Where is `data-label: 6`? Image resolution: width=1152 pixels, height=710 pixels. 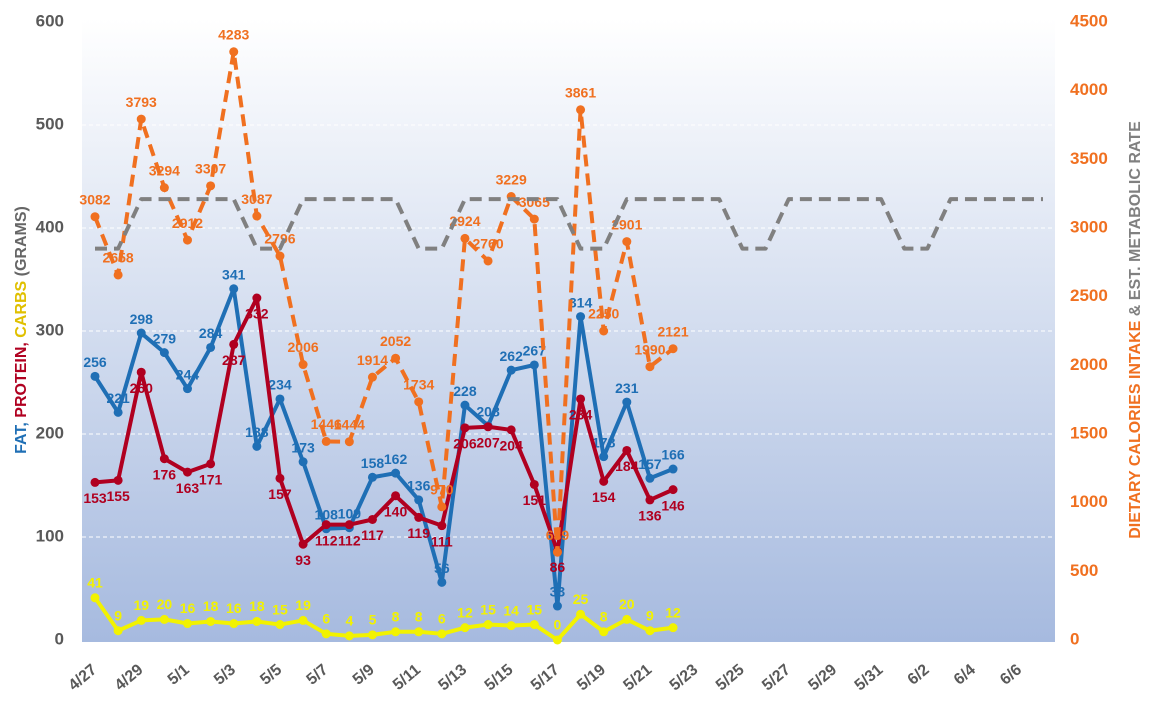
data-label: 6 is located at coordinates (442, 619).